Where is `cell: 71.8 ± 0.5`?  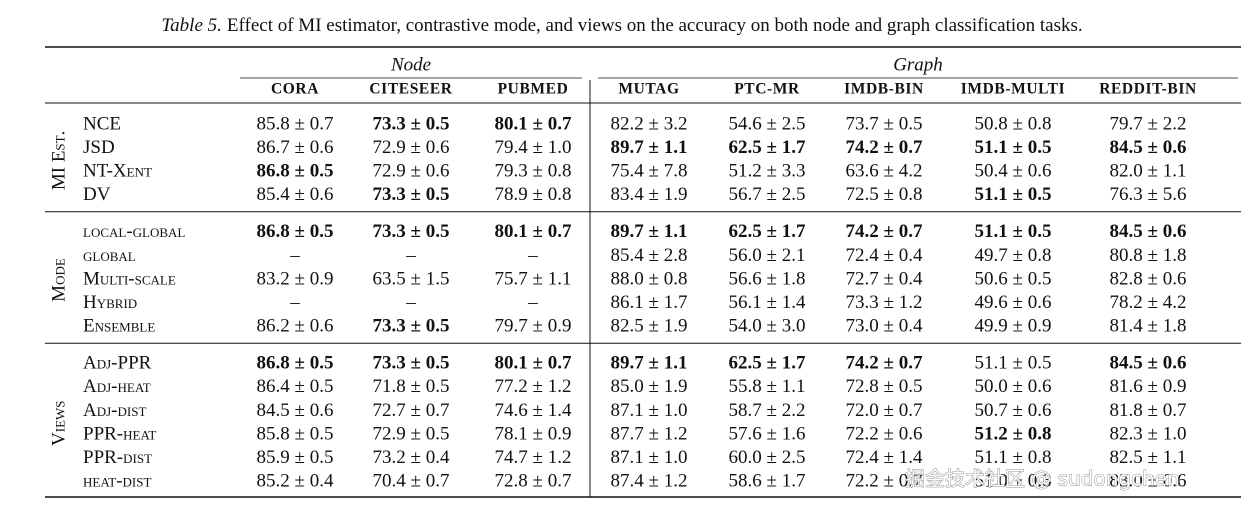
cell: 71.8 ± 0.5 is located at coordinates (411, 386).